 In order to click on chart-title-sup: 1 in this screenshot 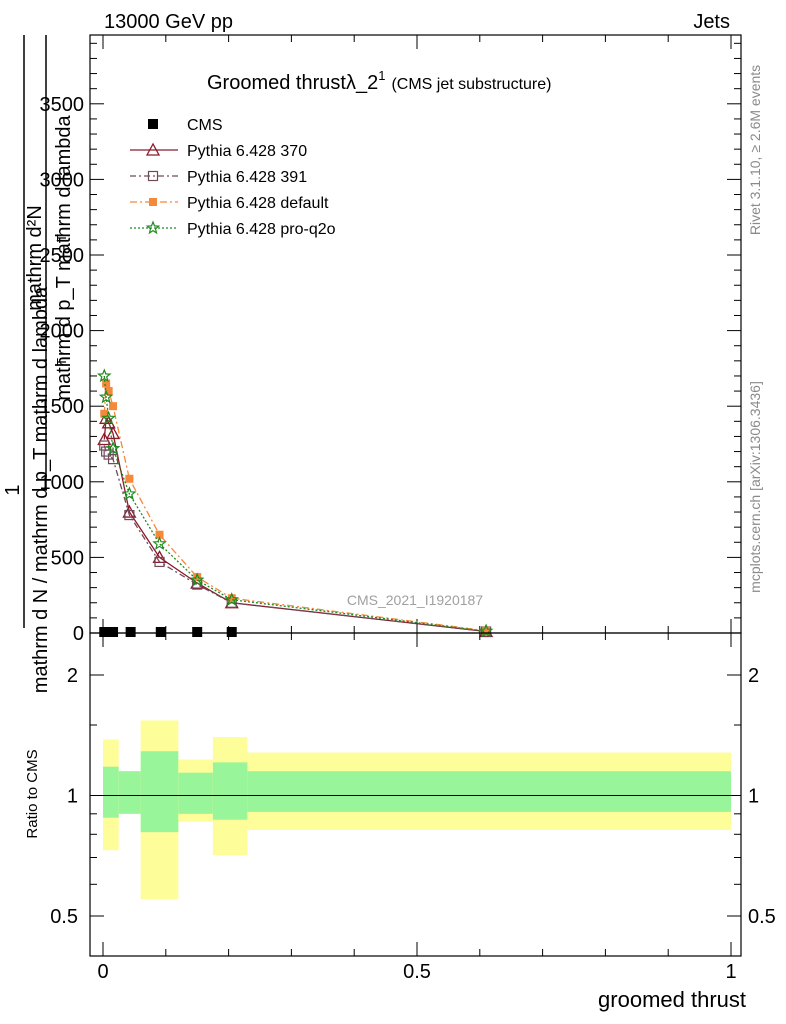, I will do `click(381, 75)`.